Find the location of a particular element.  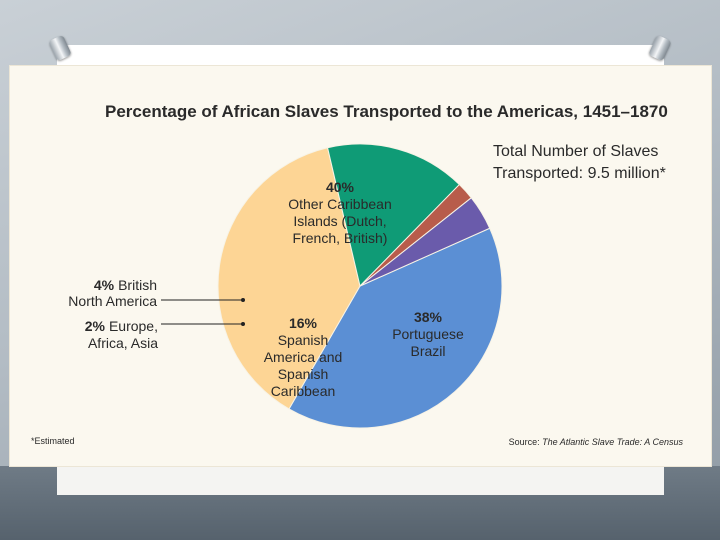

chart-source-title: The Atlantic Slave Trade: A Census is located at coordinates (612, 442).